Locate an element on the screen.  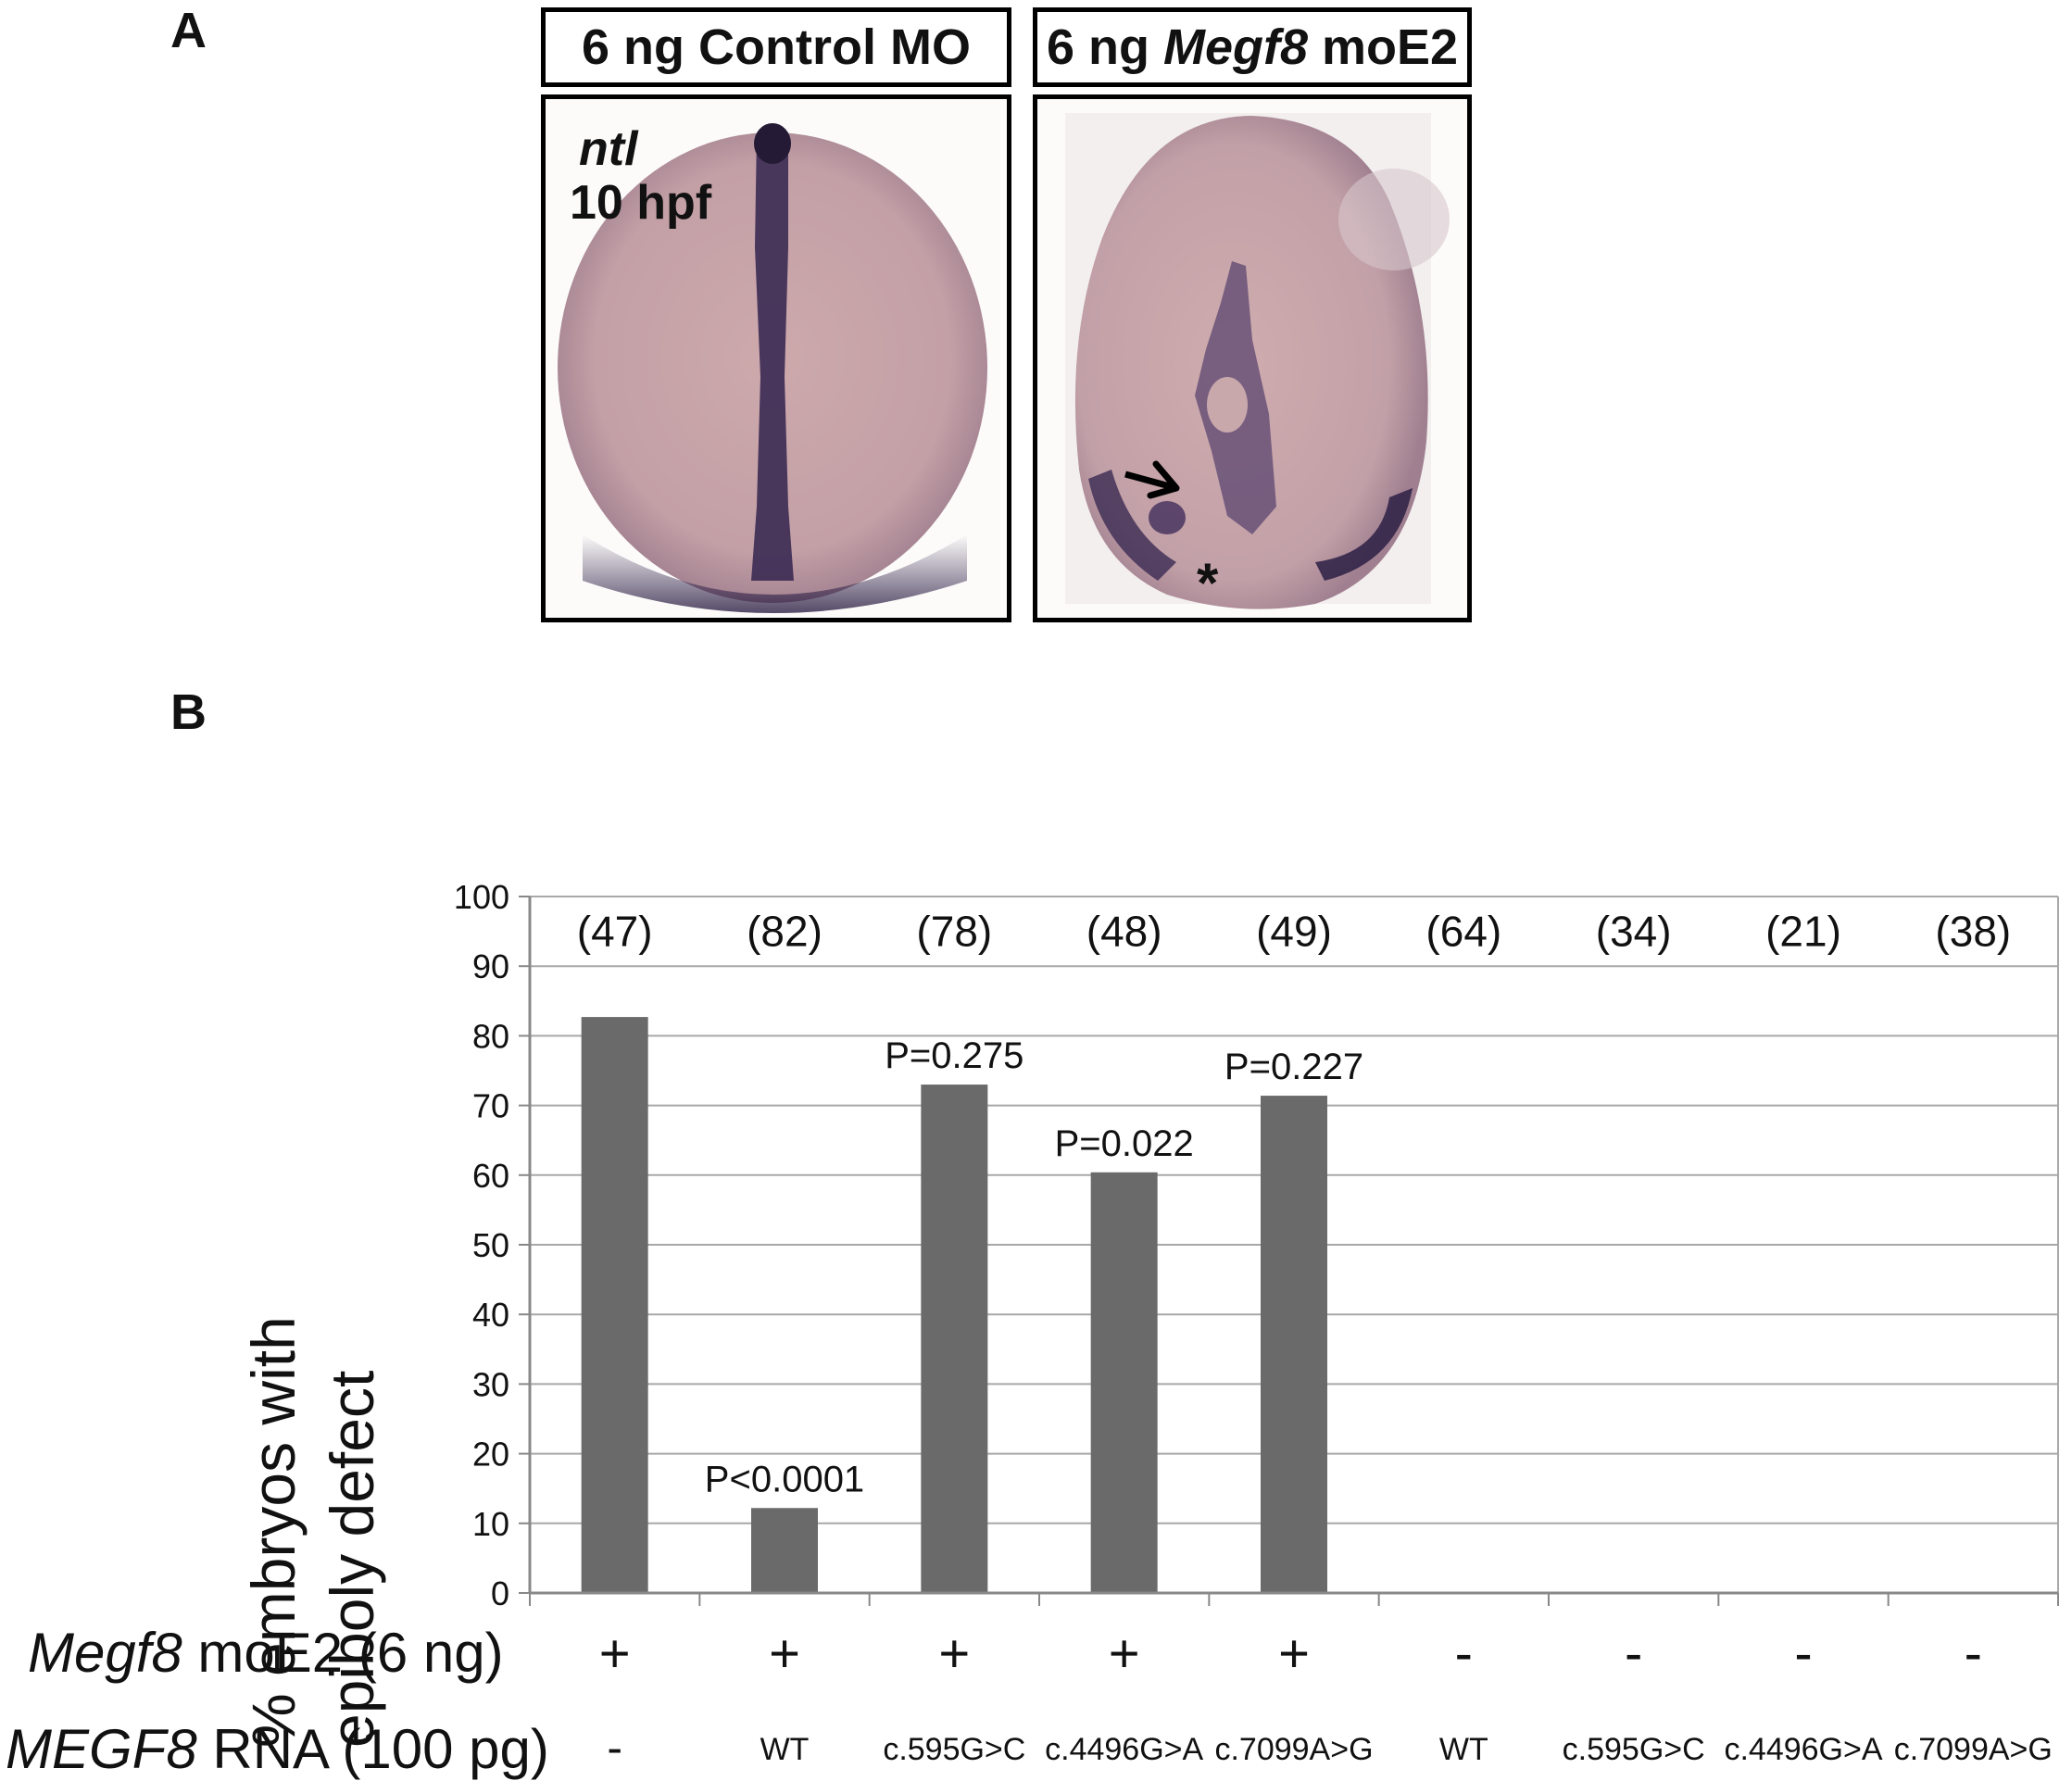
y-tick-label: 90 is located at coordinates (490, 966).